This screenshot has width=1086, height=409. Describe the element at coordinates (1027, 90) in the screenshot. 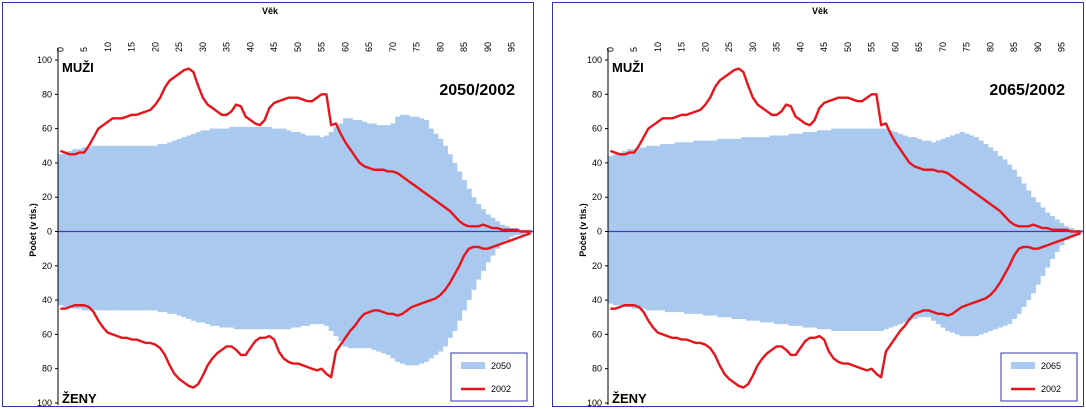

I see `chart-title: 2065/2002` at that location.